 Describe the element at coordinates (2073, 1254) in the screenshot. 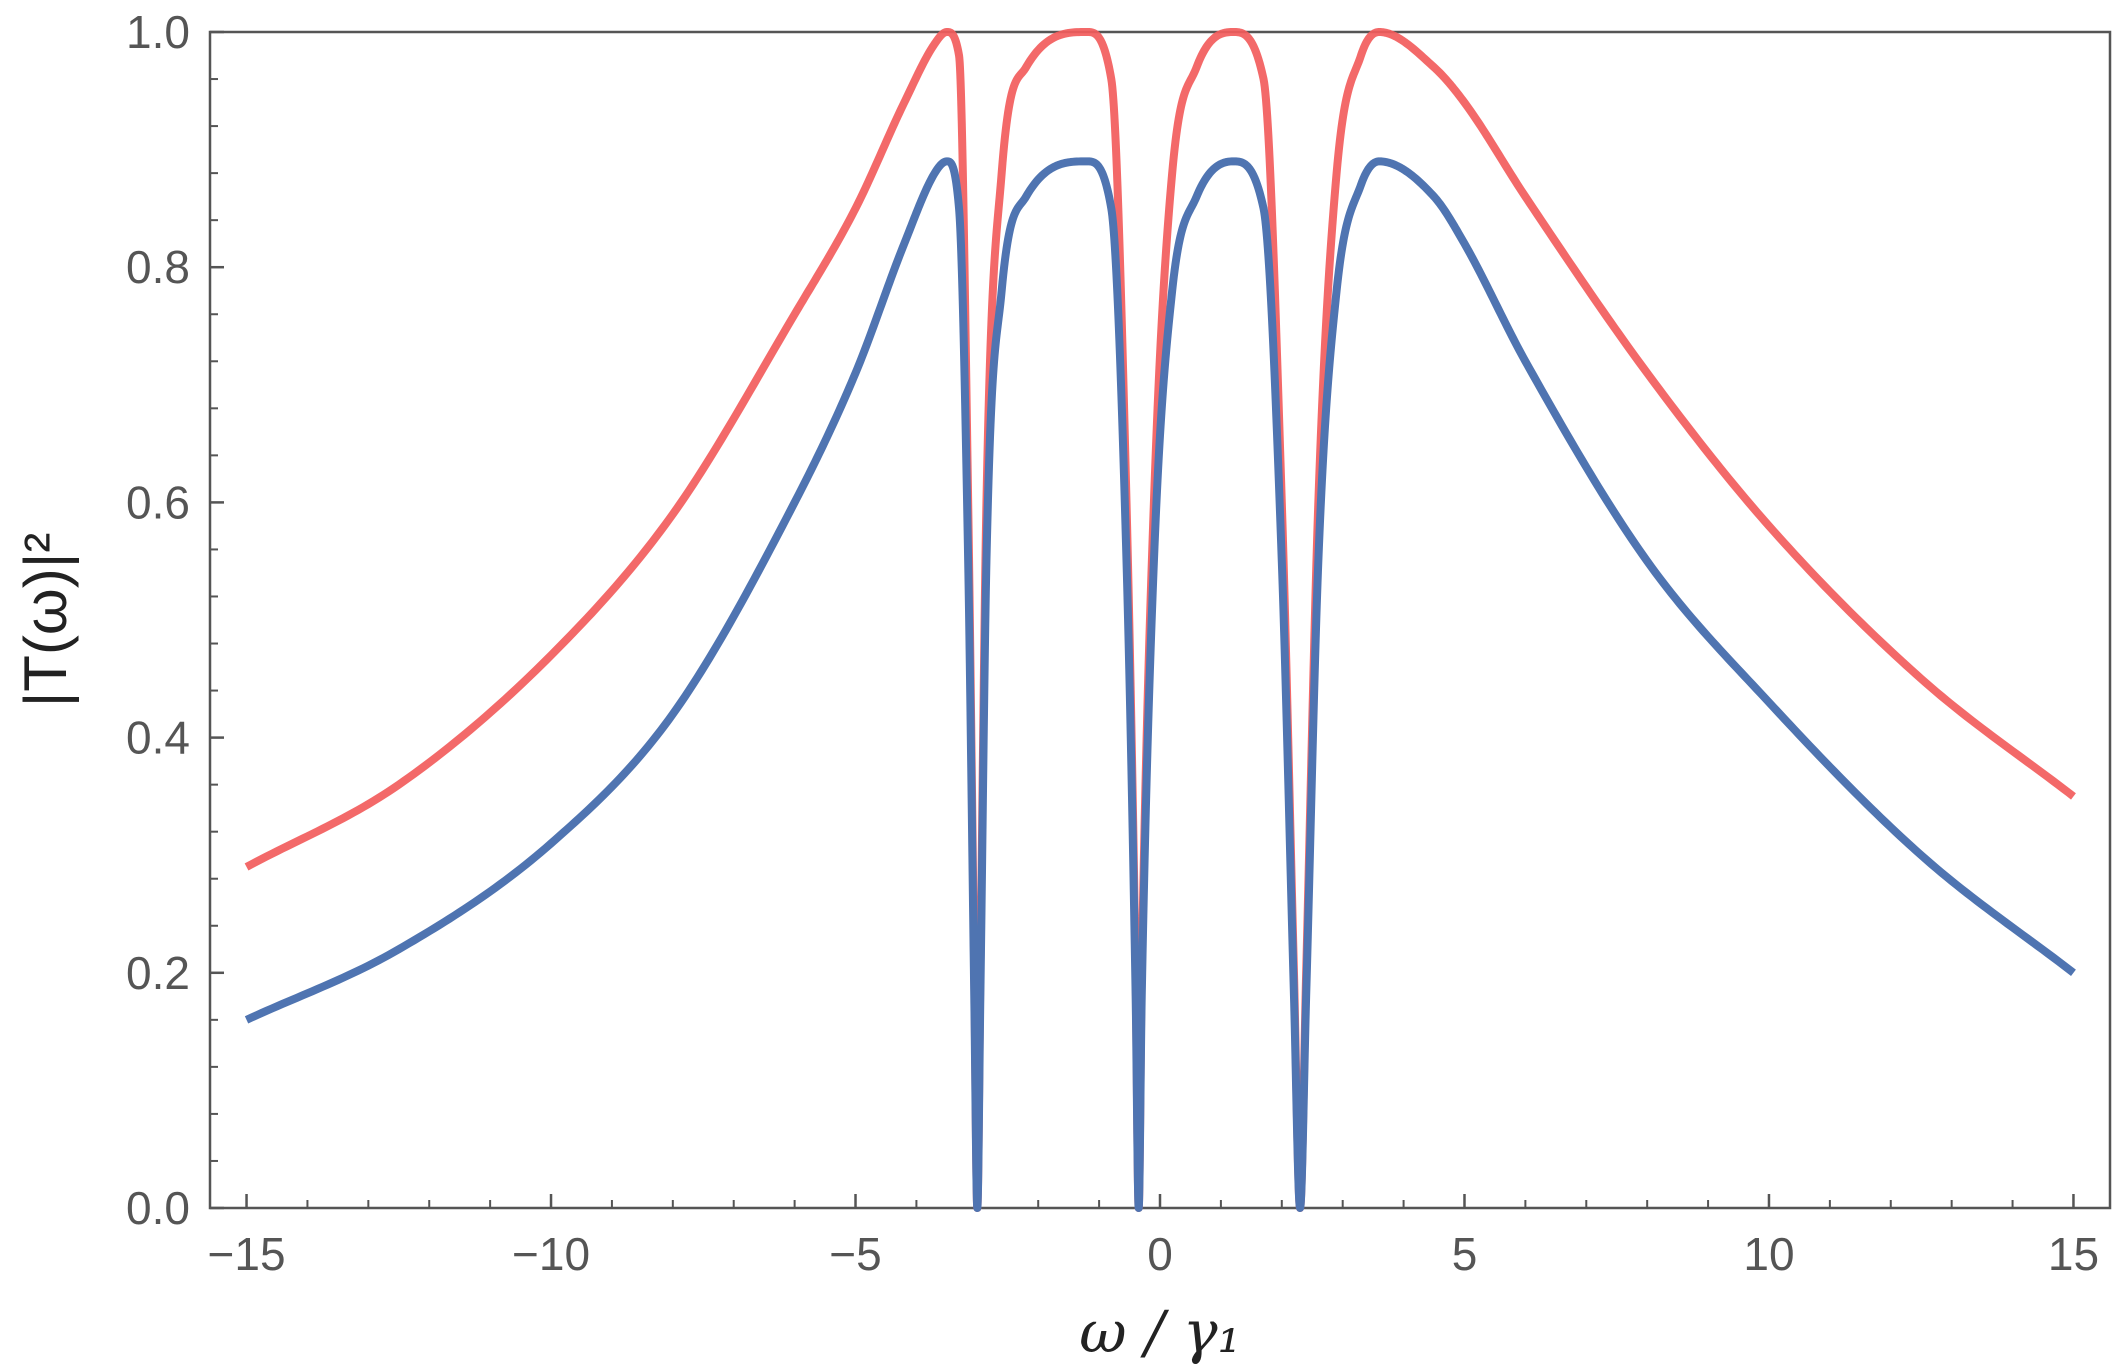

I see `x-tick-label: 15` at that location.